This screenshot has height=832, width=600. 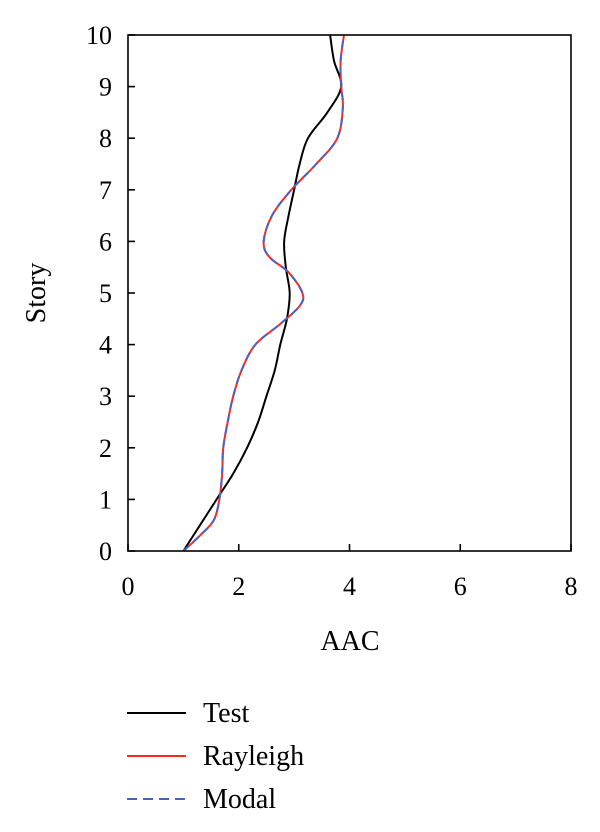 What do you see at coordinates (36, 293) in the screenshot?
I see `y-axis-title: Story` at bounding box center [36, 293].